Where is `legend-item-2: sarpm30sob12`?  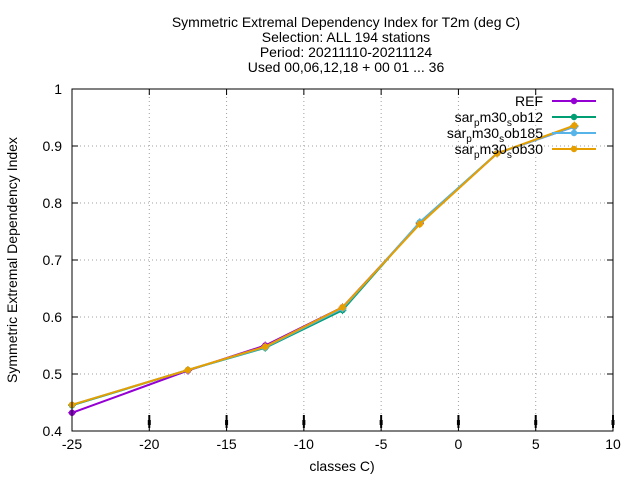 legend-item-2: sarpm30sob12 is located at coordinates (525, 119).